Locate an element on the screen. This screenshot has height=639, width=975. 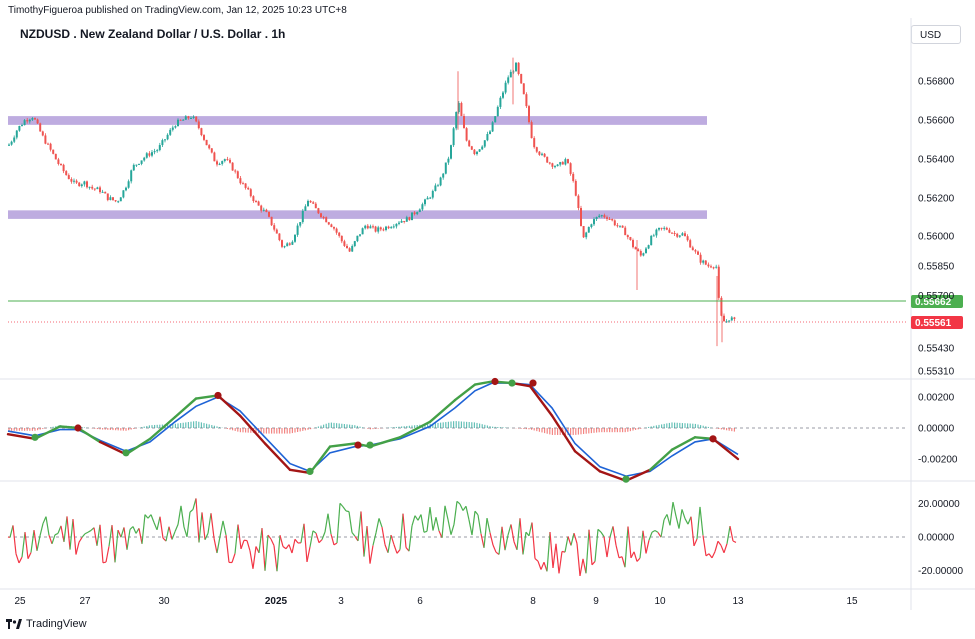
y-tick-label: 0.56000 is located at coordinates (936, 237).